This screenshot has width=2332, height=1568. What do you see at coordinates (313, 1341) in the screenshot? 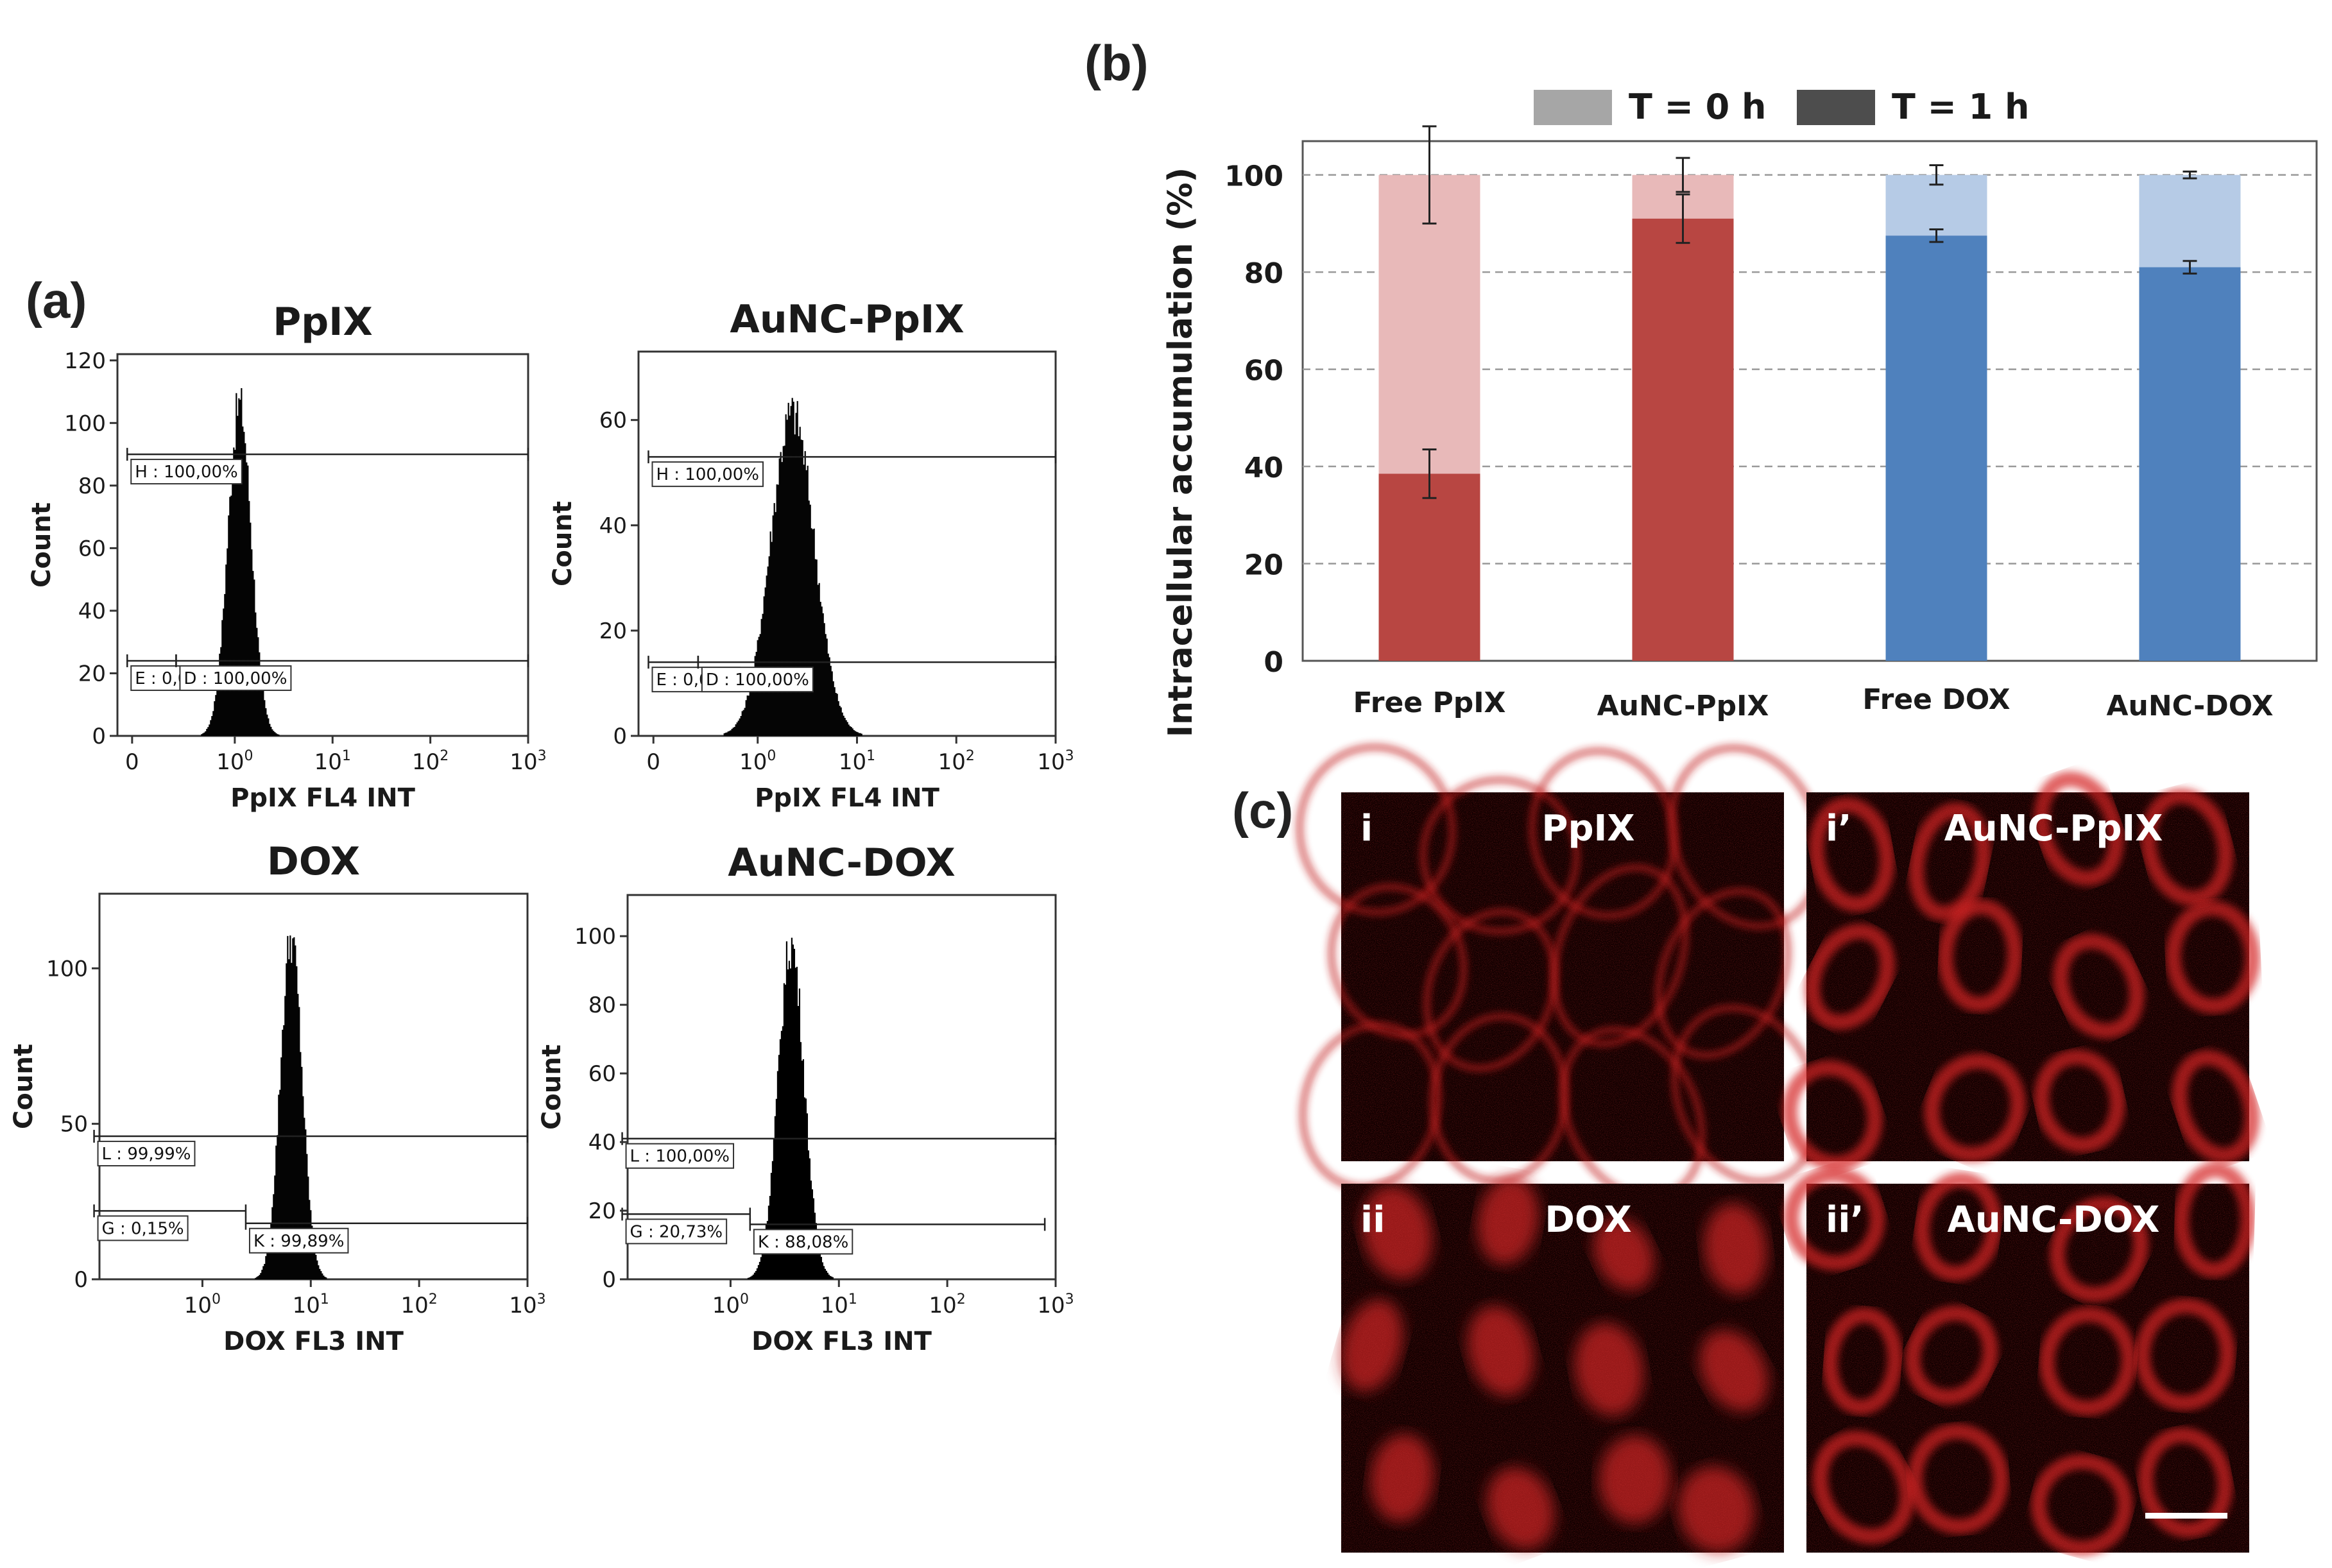
I see `x-axis-title: DOX FL3 INT` at bounding box center [313, 1341].